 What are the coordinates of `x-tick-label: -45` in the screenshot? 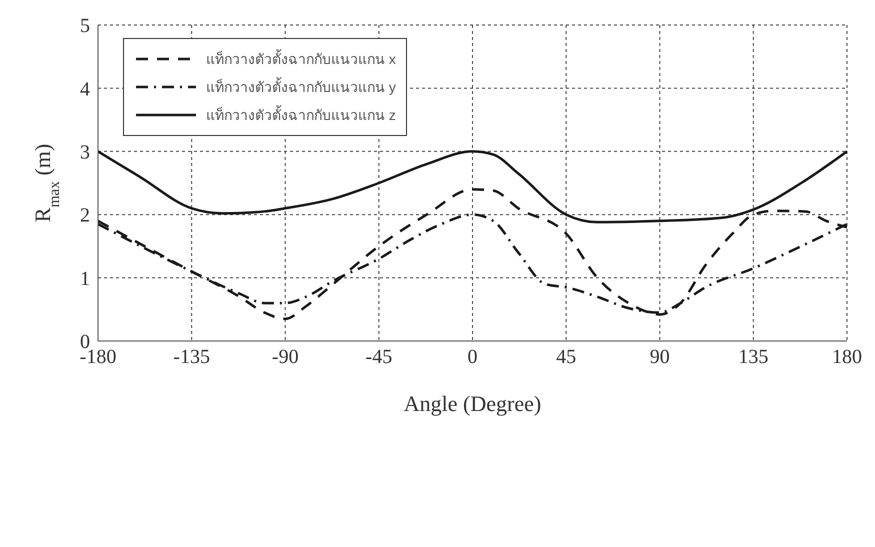 It's located at (379, 357).